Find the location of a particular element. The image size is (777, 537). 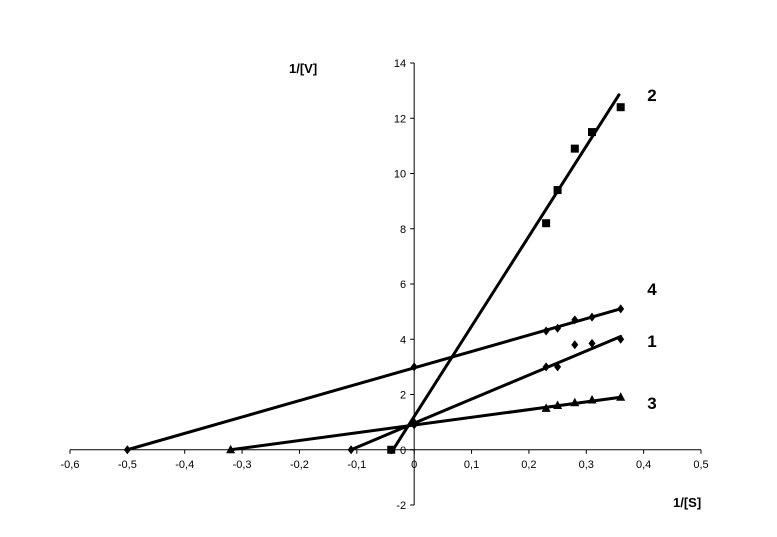

y-tick-labels: -2 0 2 4 6 8 10 12 14 is located at coordinates (400, 285).